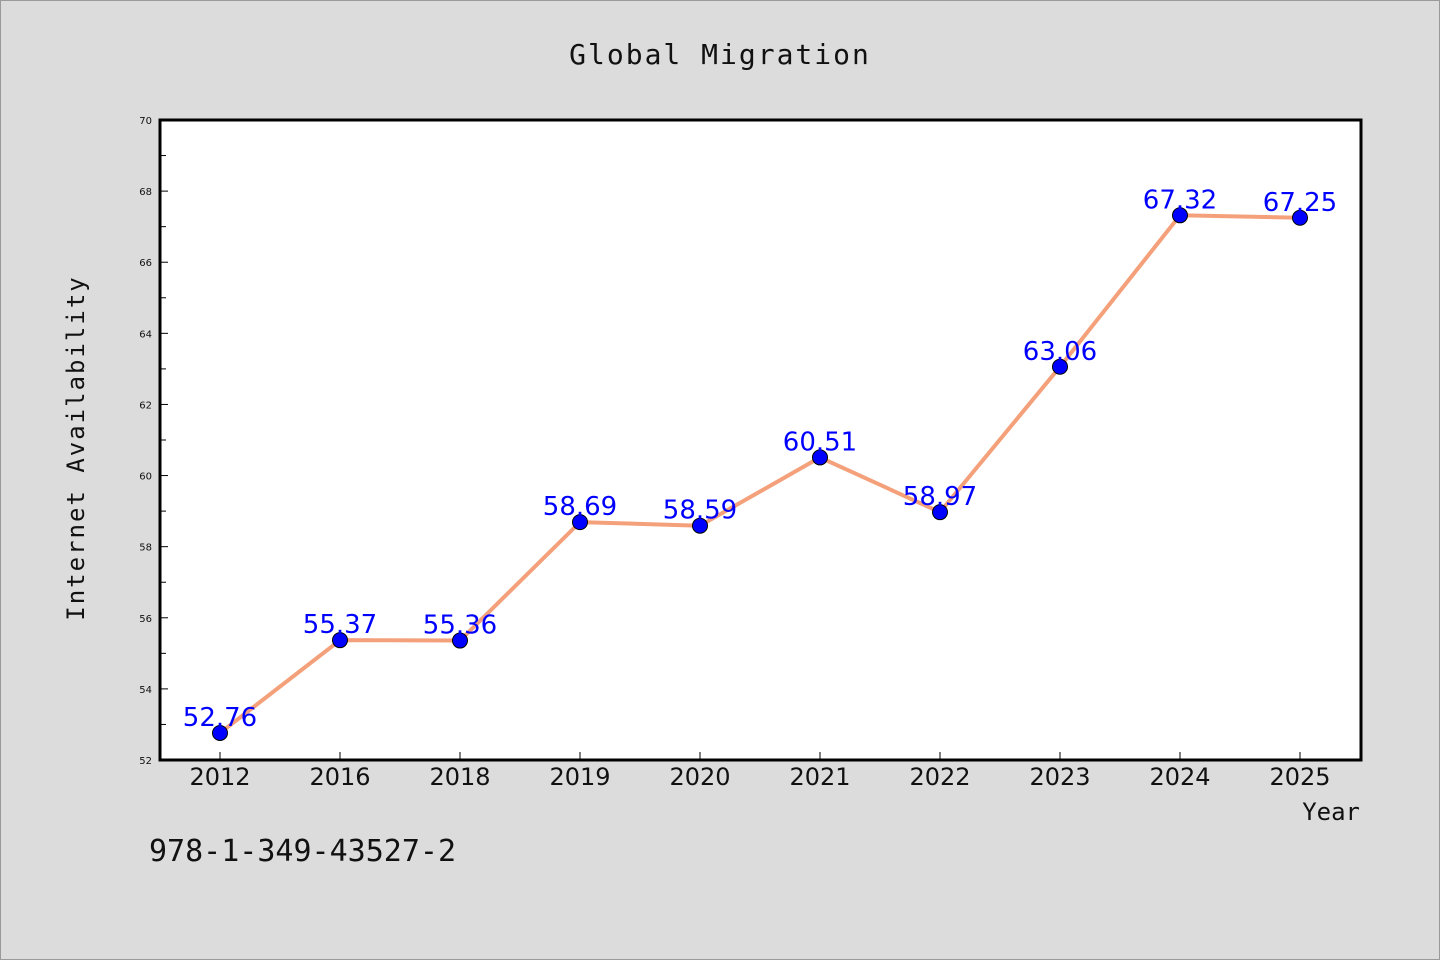  What do you see at coordinates (153, 441) in the screenshot?
I see `y-axis: 52 54 56 58 60 62 64 66 68 70` at bounding box center [153, 441].